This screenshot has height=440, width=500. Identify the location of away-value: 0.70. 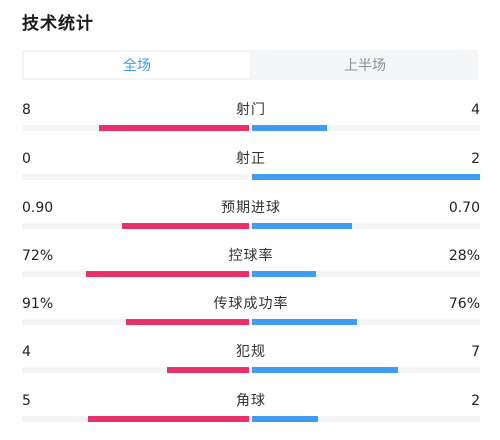
(464, 208).